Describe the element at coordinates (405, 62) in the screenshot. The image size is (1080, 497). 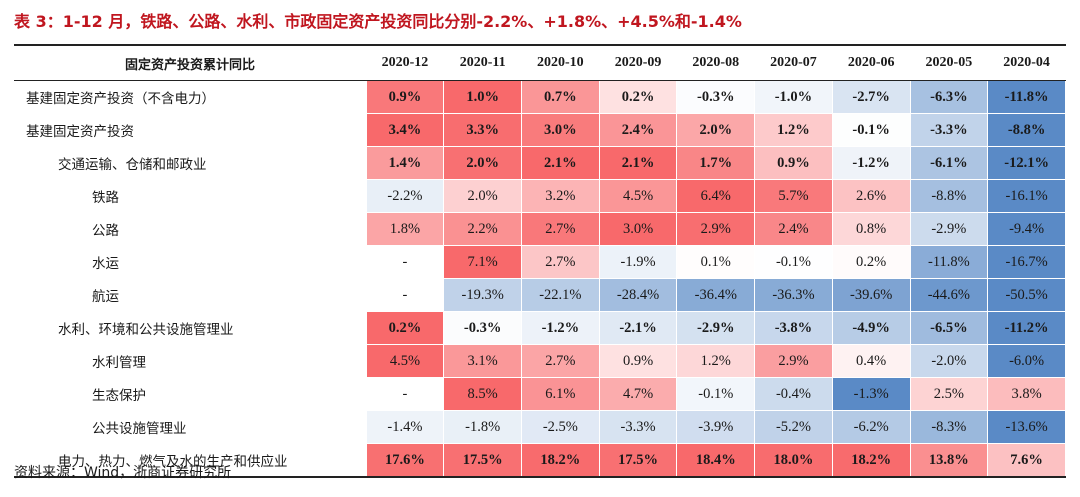
I see `column-header: 2020-12` at that location.